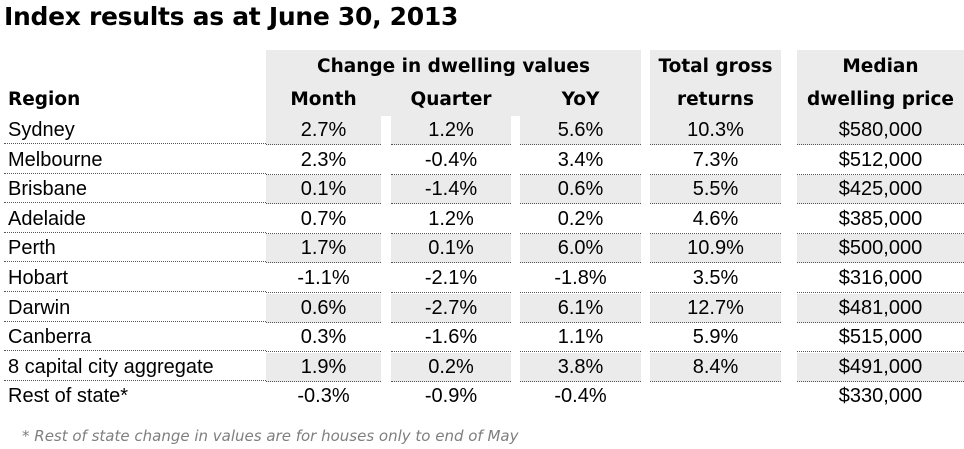 The width and height of the screenshot is (964, 449). What do you see at coordinates (451, 308) in the screenshot?
I see `quarter-cell: -2.7%` at bounding box center [451, 308].